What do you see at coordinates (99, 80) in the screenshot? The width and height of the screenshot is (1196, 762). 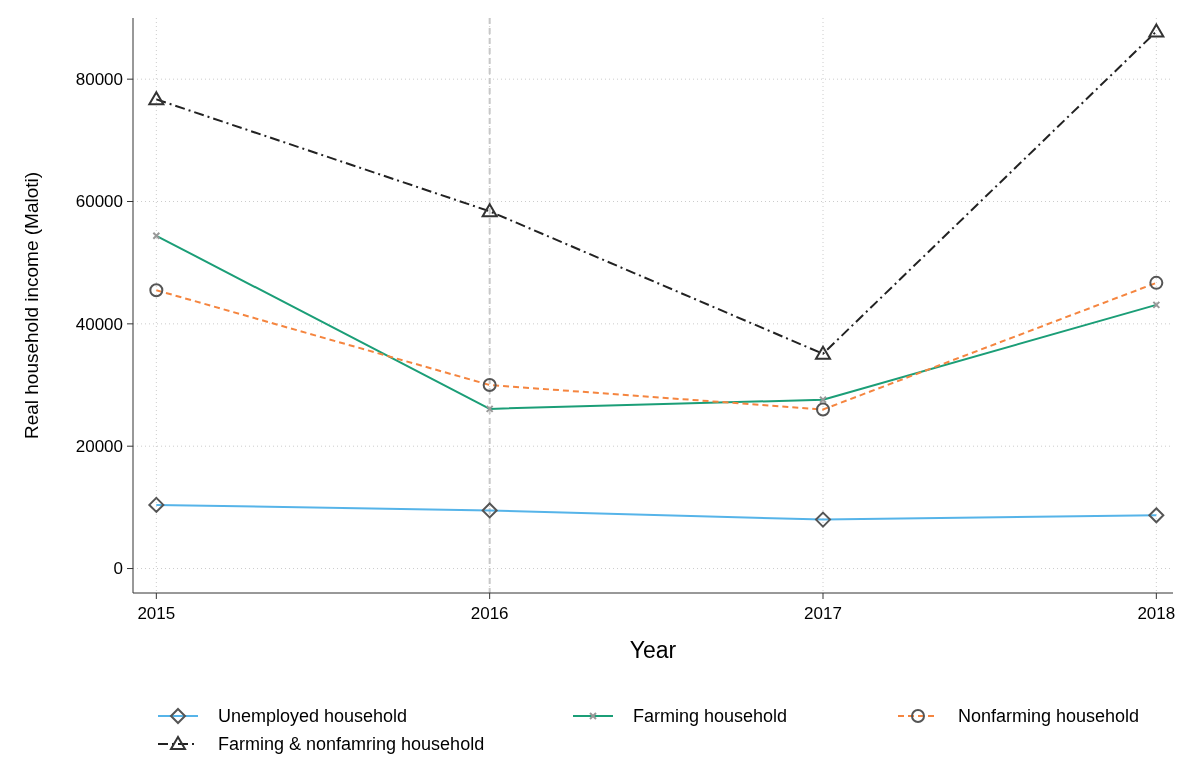 I see `y-tick-label: 80000` at bounding box center [99, 80].